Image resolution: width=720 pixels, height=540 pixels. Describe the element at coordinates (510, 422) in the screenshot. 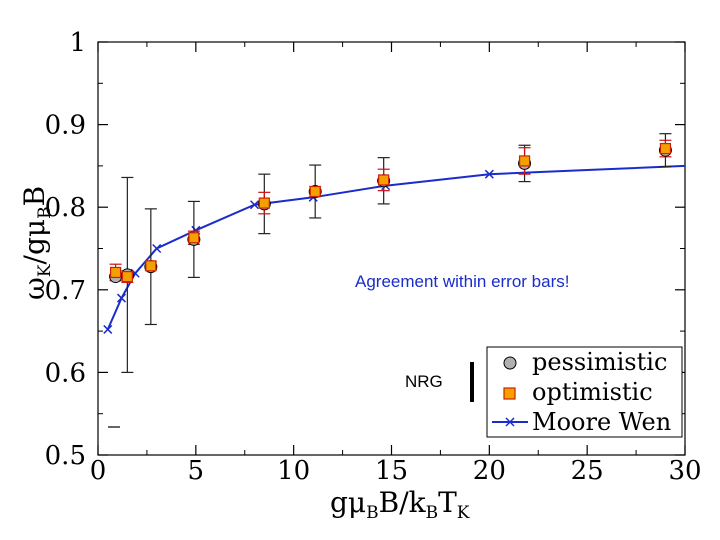

I see `legend-moore-wen-marker` at that location.